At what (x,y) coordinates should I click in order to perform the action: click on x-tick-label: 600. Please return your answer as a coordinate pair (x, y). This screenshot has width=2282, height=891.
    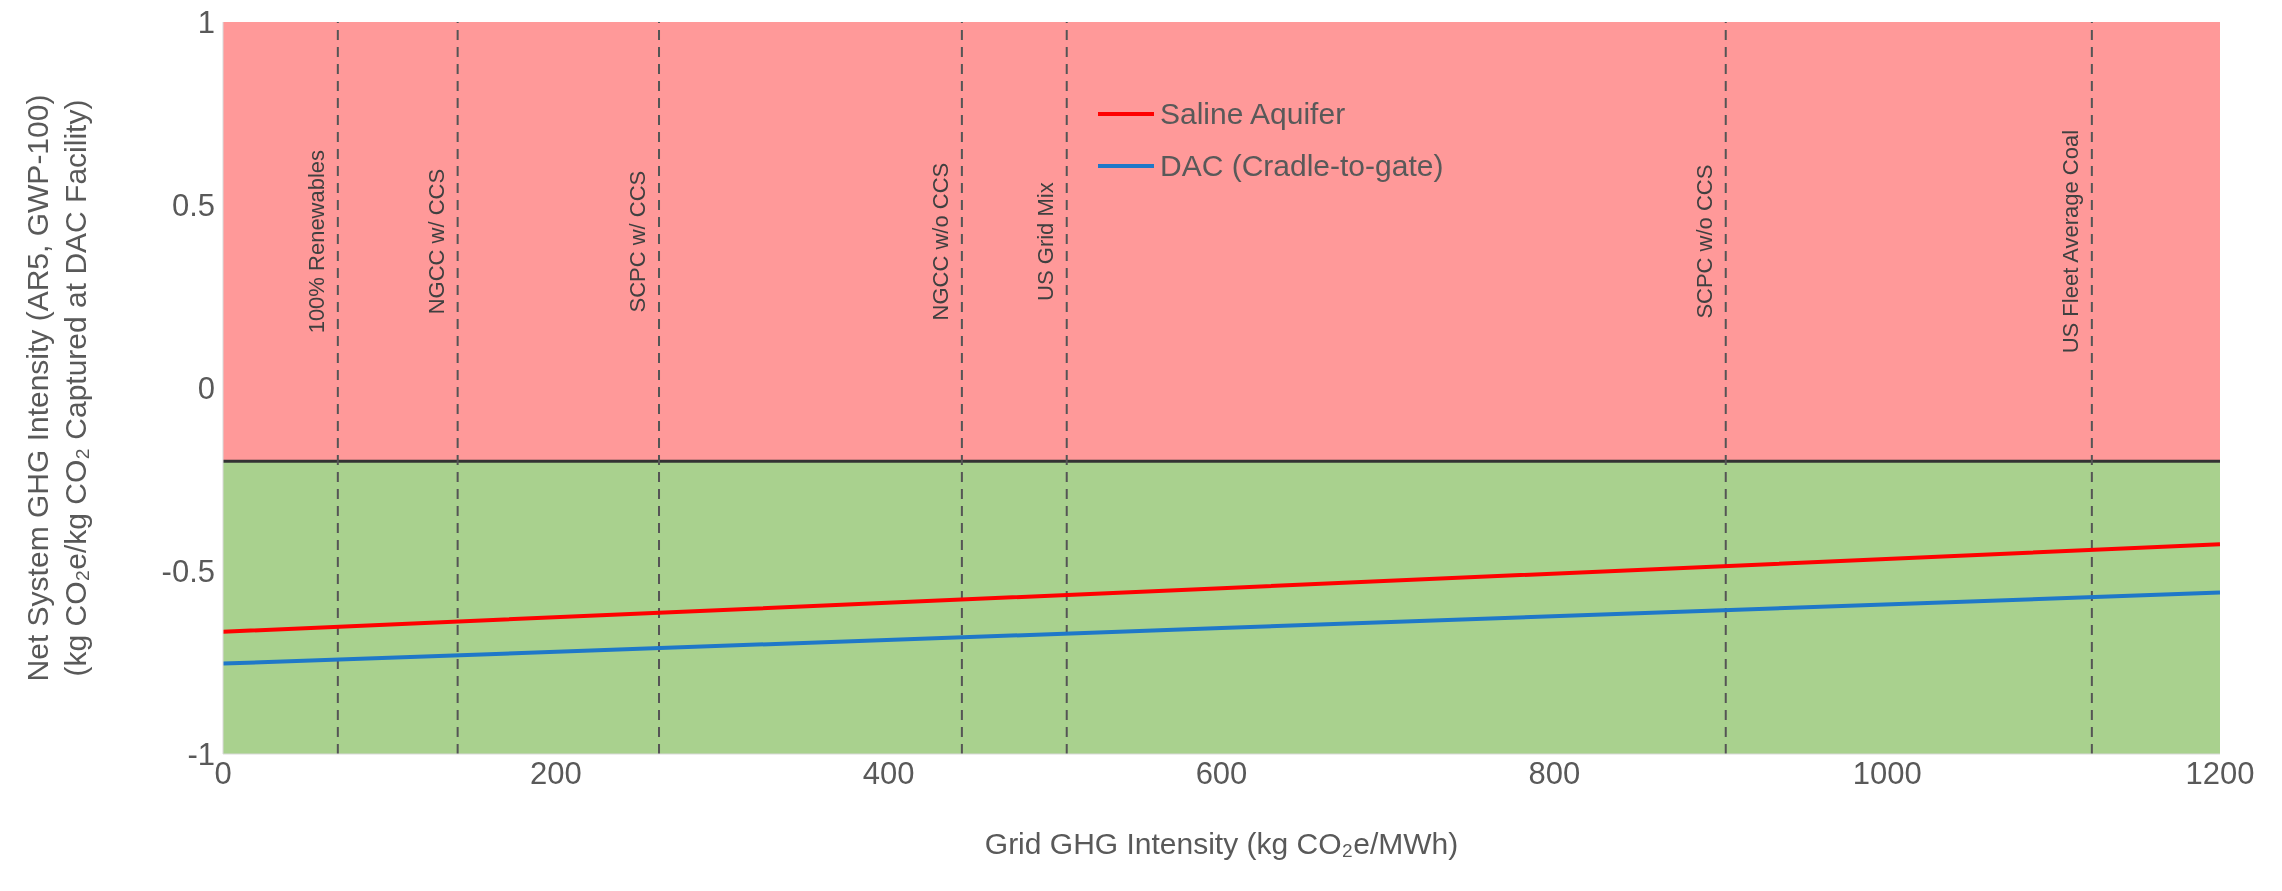
    Looking at the image, I should click on (1221, 774).